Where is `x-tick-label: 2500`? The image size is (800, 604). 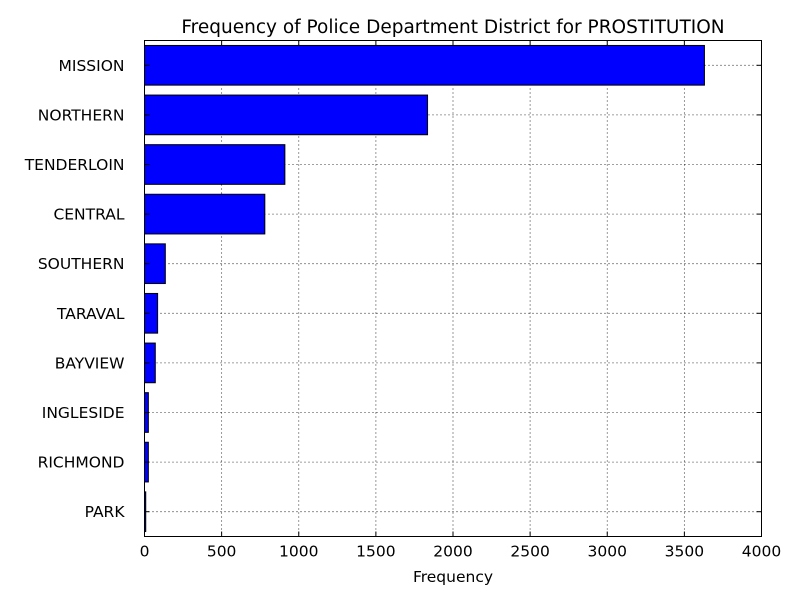 x-tick-label: 2500 is located at coordinates (529, 552).